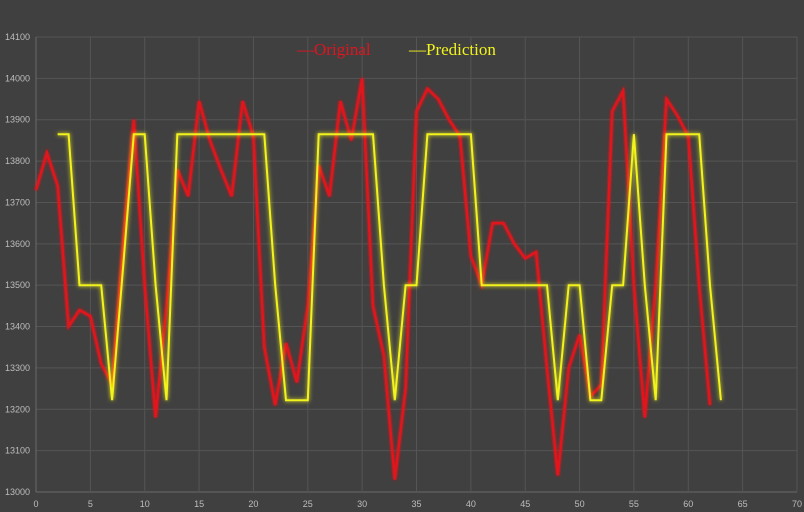  I want to click on y-tick-label: 13900, so click(17, 120).